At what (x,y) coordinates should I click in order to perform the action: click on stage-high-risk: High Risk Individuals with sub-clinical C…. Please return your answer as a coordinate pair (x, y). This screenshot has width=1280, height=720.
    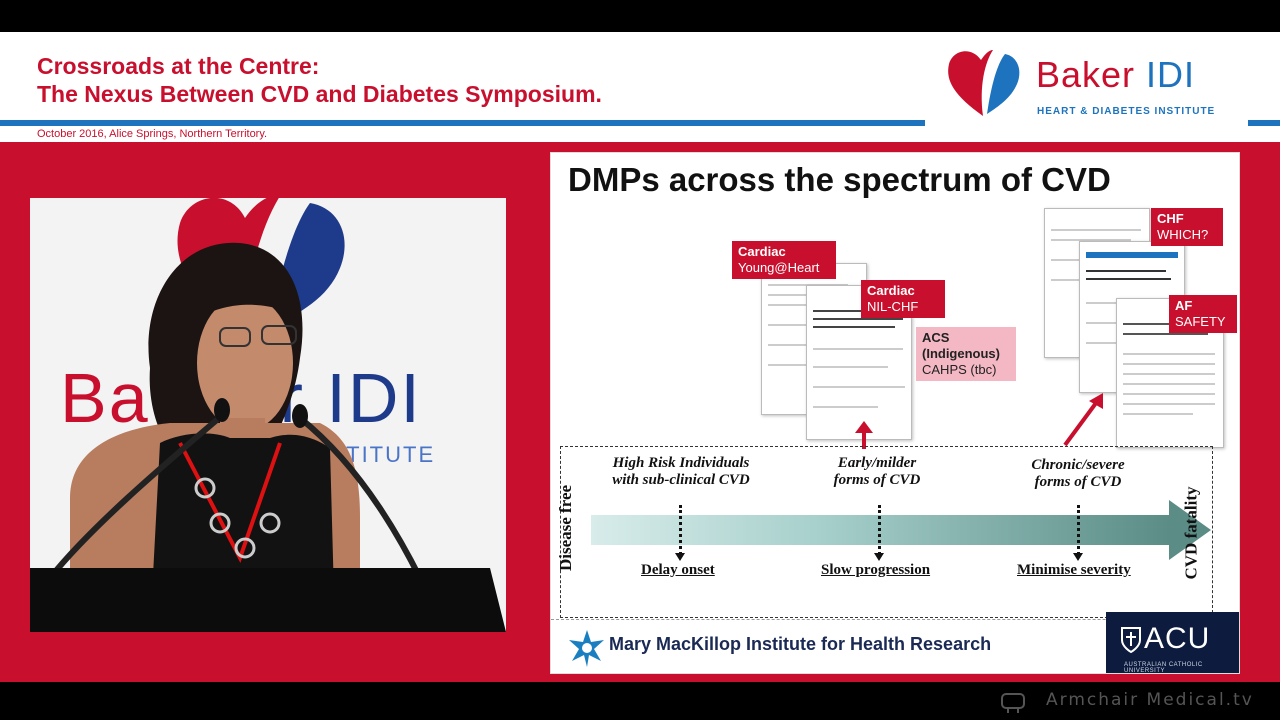
    Looking at the image, I should click on (681, 471).